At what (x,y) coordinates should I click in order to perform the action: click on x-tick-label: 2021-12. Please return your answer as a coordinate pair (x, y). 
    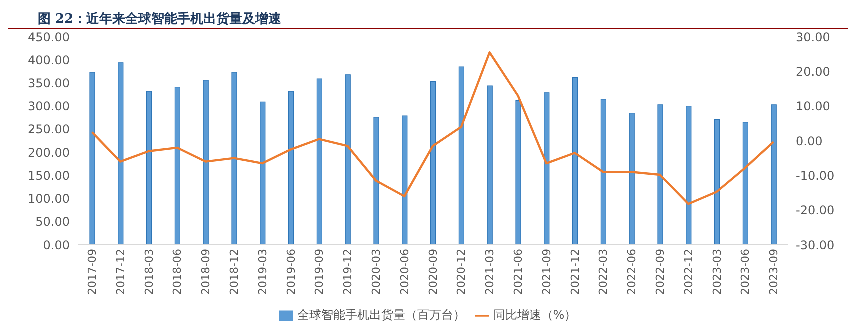
    Looking at the image, I should click on (575, 272).